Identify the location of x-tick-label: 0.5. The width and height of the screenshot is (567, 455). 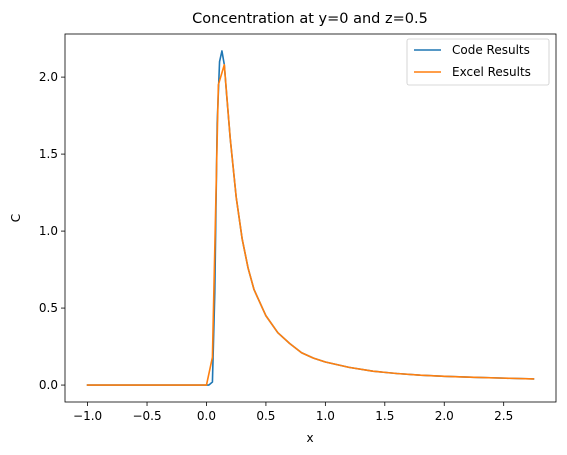
(265, 416).